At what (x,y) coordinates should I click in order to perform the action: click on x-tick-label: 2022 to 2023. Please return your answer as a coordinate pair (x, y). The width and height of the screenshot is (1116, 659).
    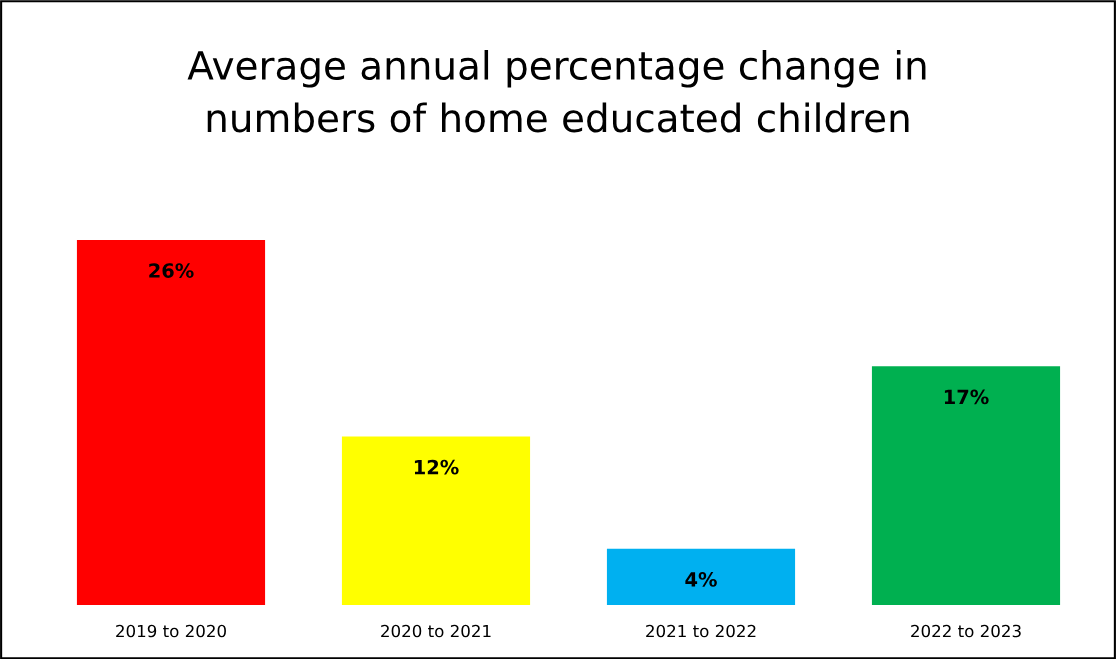
    Looking at the image, I should click on (966, 631).